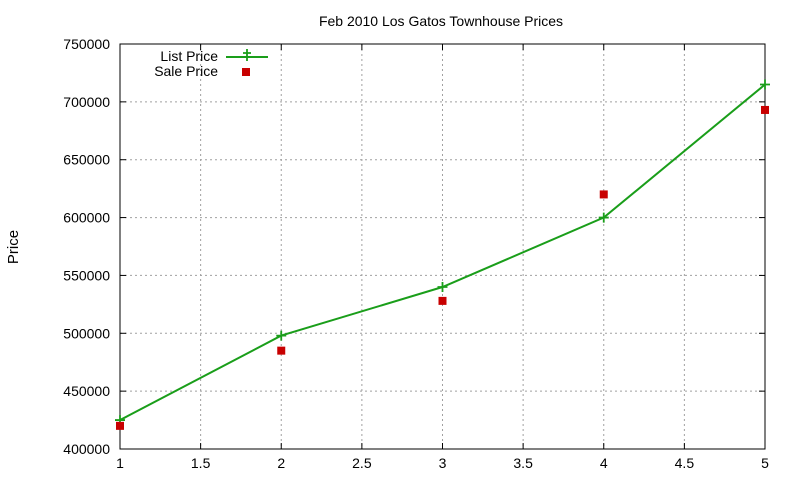 Image resolution: width=800 pixels, height=485 pixels. Describe the element at coordinates (685, 463) in the screenshot. I see `x-tick-label: 4.5` at that location.